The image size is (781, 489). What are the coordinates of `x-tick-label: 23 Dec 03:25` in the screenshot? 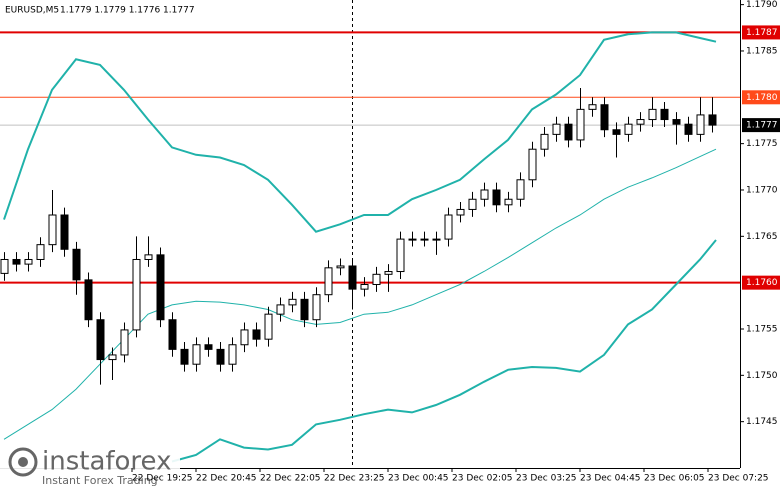 It's located at (546, 479).